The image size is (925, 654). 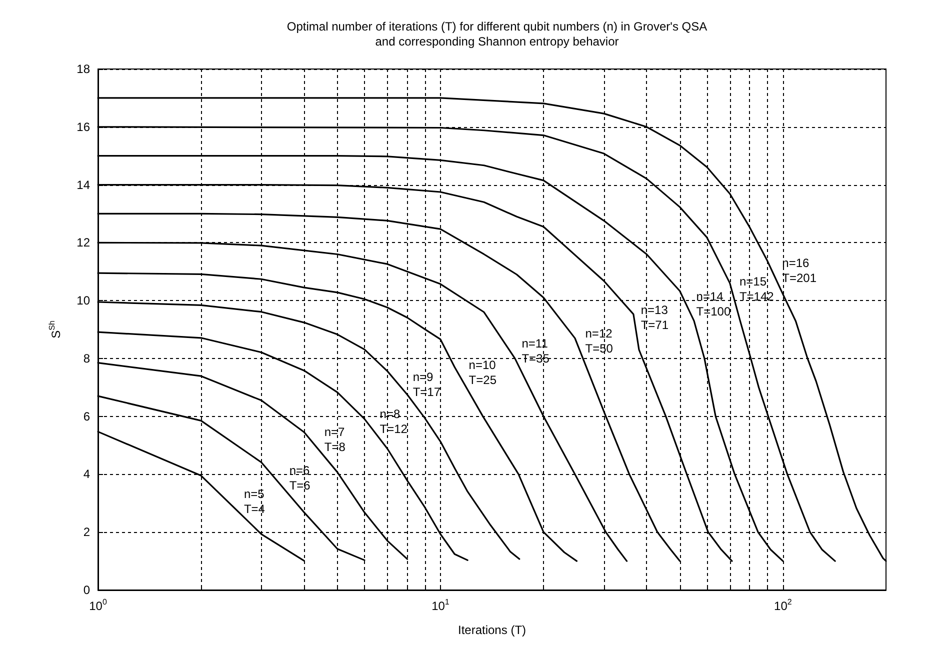 I want to click on annotation: n=12 T=50, so click(x=599, y=341).